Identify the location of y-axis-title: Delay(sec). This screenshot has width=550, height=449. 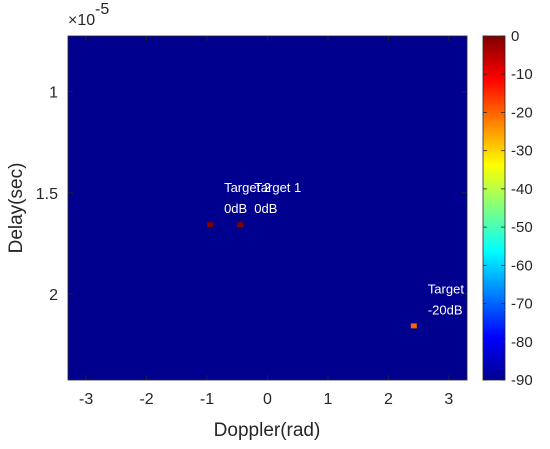
(16, 208).